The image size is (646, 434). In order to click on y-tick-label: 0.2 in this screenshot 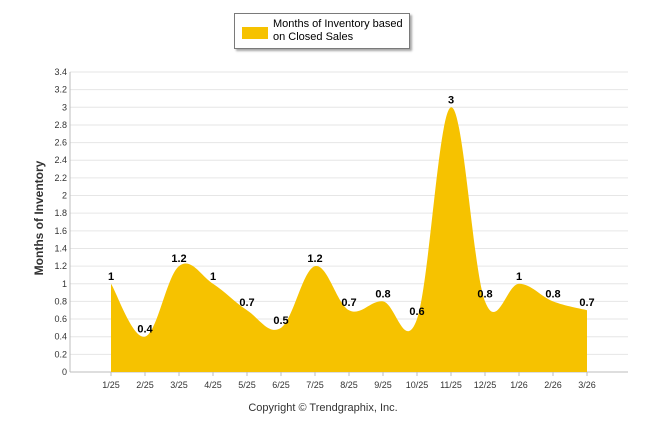, I will do `click(60, 354)`.